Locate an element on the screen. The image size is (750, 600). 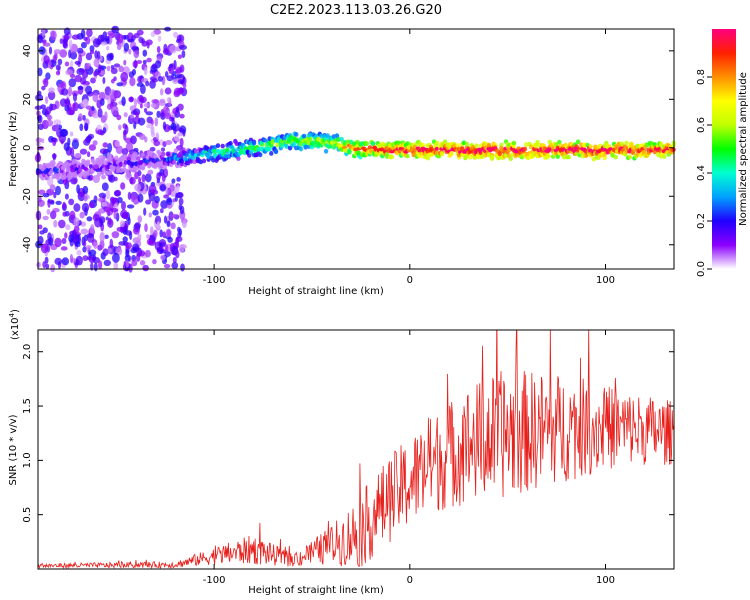
y-tick-label: 40 is located at coordinates (27, 50).